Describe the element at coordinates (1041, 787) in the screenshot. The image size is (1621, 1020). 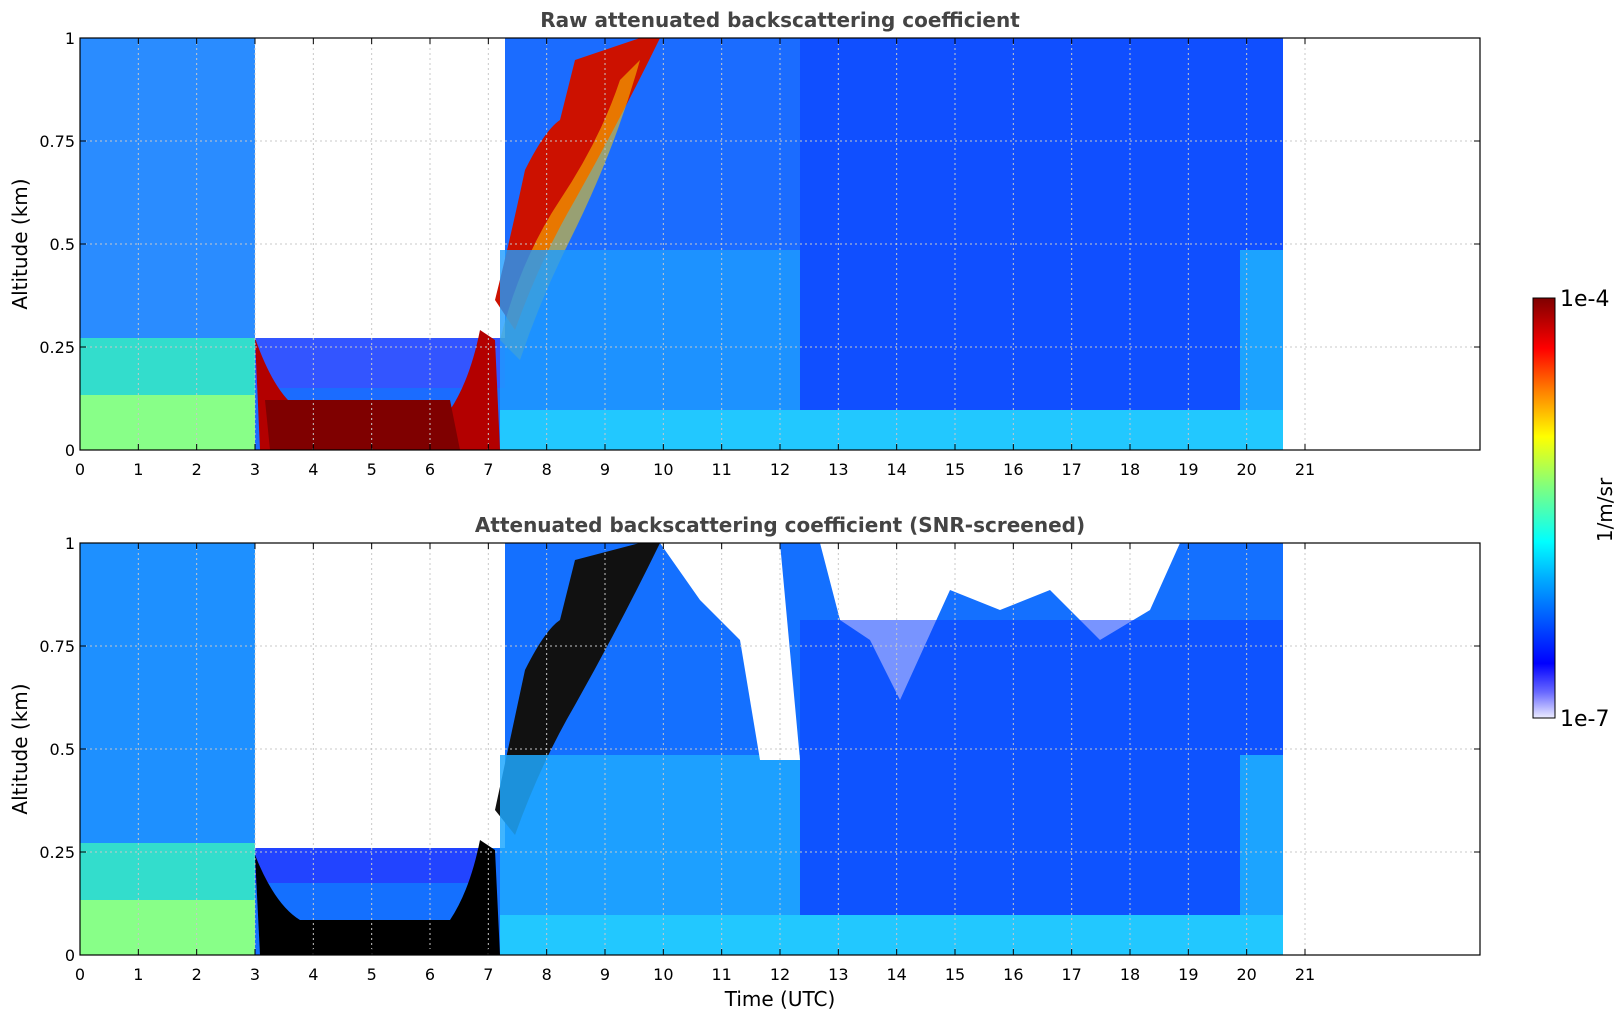
I see `right-background` at that location.